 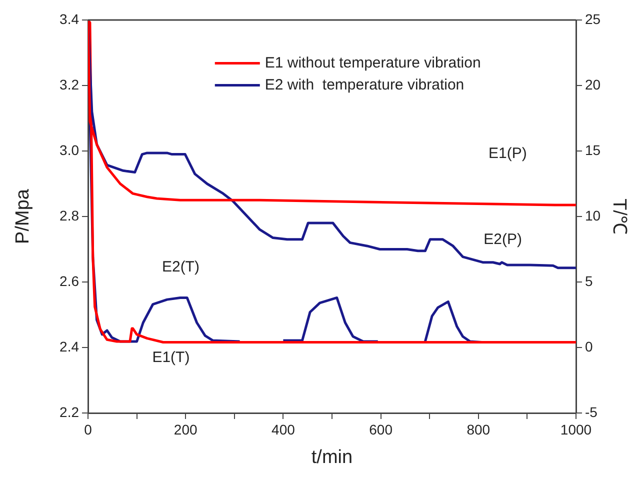 What do you see at coordinates (591, 412) in the screenshot?
I see `y2-tick-label: -5` at bounding box center [591, 412].